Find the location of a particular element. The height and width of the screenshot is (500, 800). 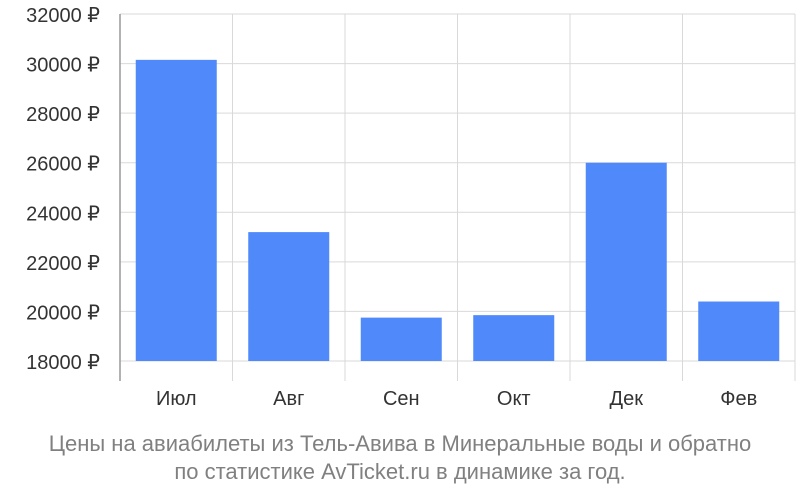

x-tick-label: Фев is located at coordinates (738, 399).